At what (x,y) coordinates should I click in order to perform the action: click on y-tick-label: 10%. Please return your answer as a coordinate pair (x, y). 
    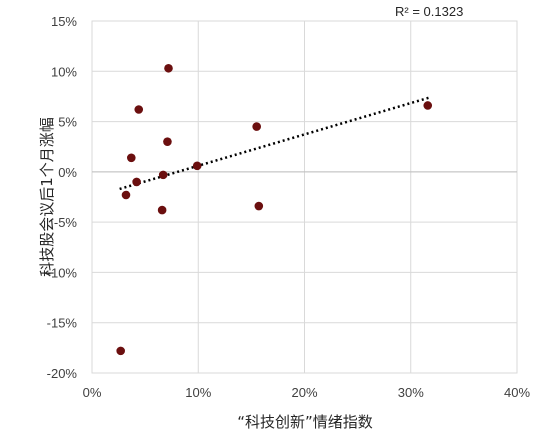
    Looking at the image, I should click on (64, 71).